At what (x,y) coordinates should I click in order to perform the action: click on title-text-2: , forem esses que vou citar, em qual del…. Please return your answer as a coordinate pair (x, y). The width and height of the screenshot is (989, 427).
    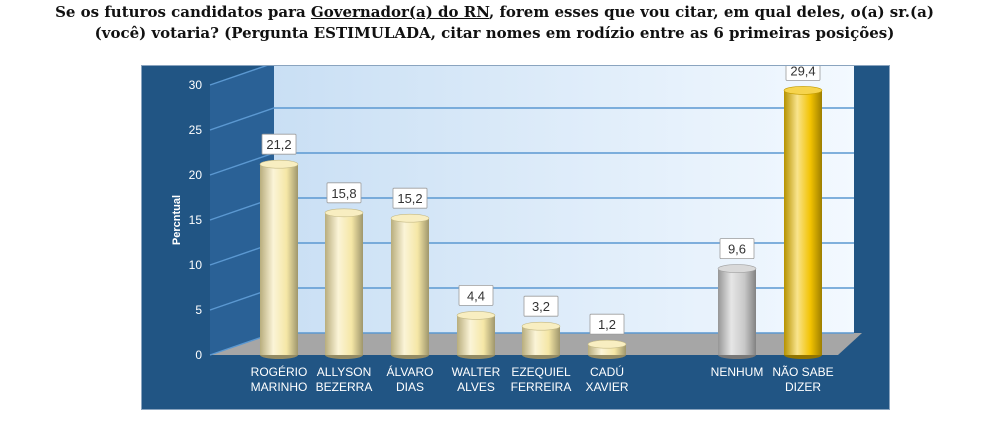
    Looking at the image, I should click on (711, 12).